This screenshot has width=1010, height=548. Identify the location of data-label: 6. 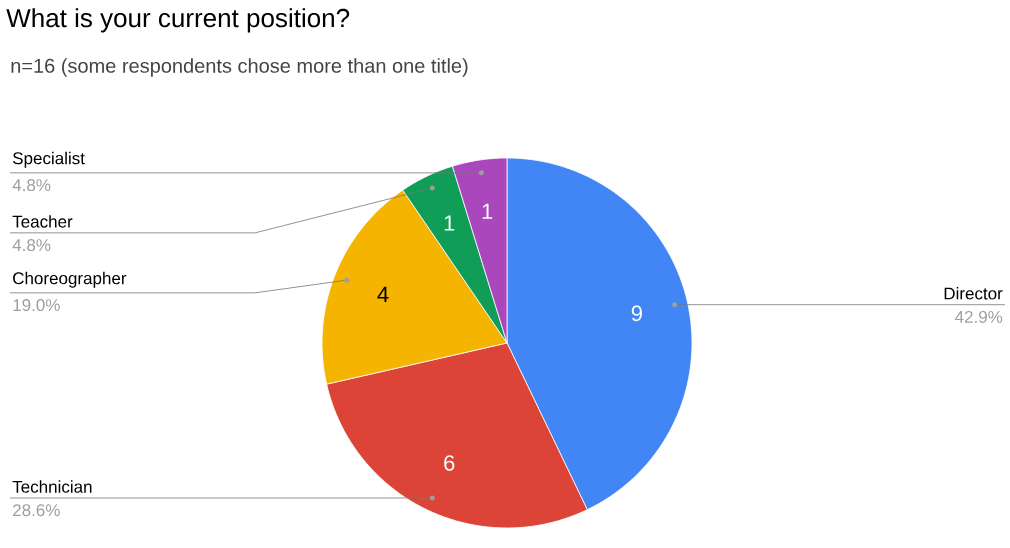
(449, 463).